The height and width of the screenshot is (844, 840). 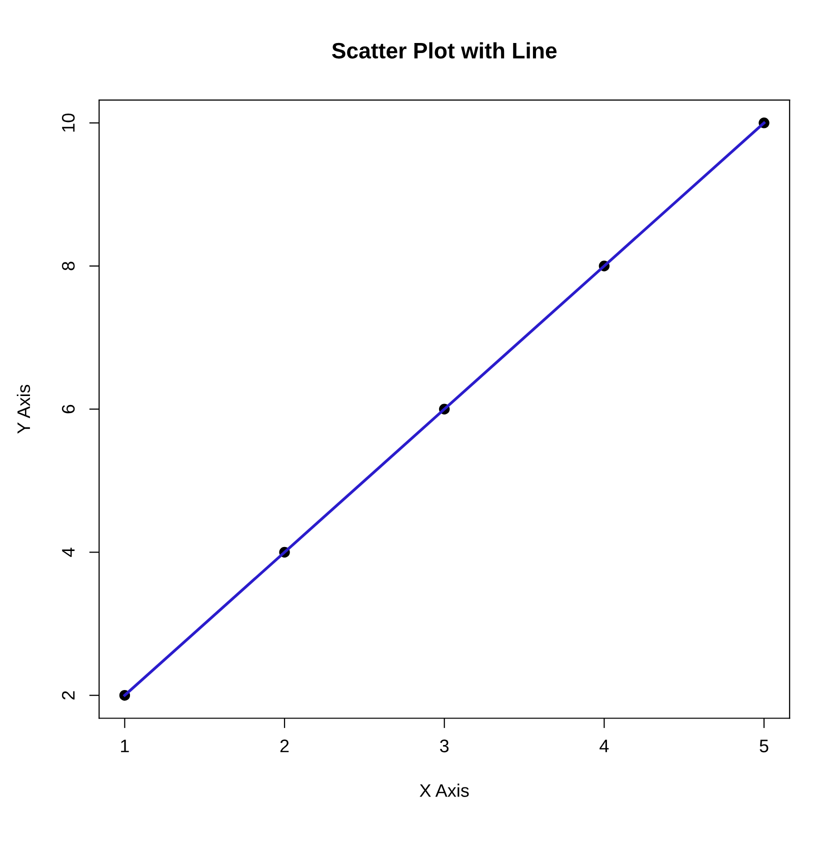 What do you see at coordinates (68, 123) in the screenshot?
I see `y-tick-label: 10` at bounding box center [68, 123].